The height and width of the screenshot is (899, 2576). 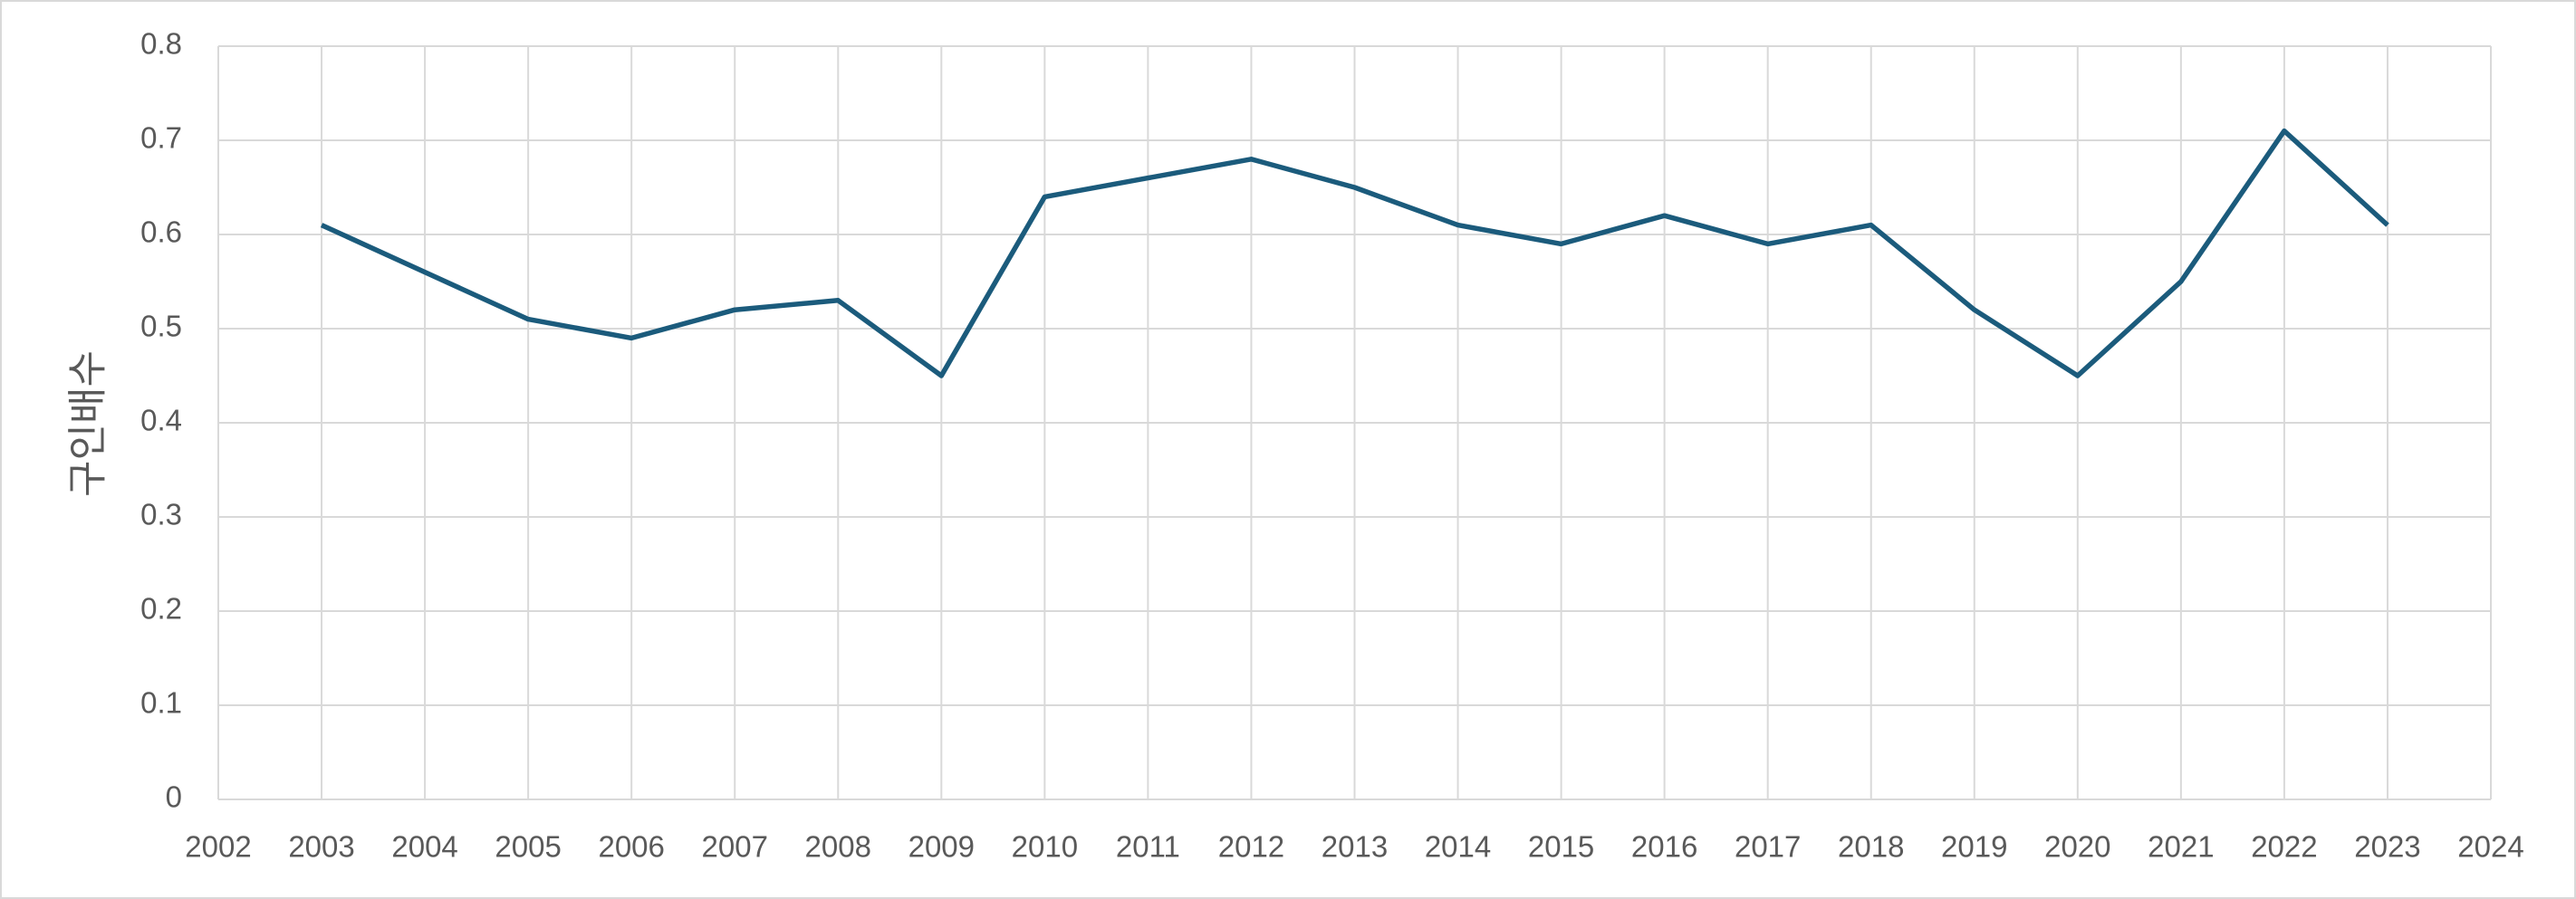 I want to click on y-axis-label: 구인배수, so click(x=88, y=423).